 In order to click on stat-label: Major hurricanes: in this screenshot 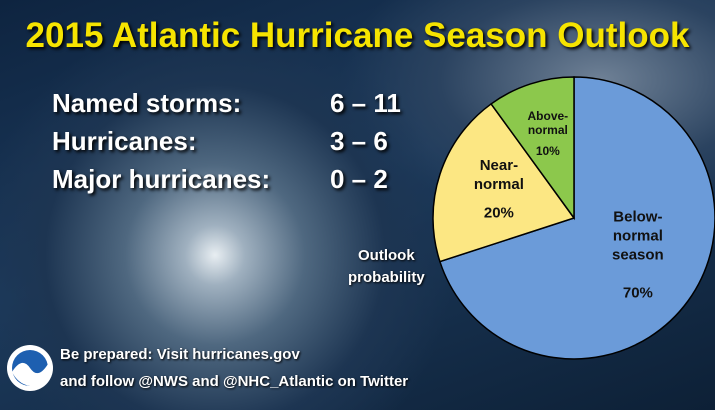, I will do `click(161, 179)`.